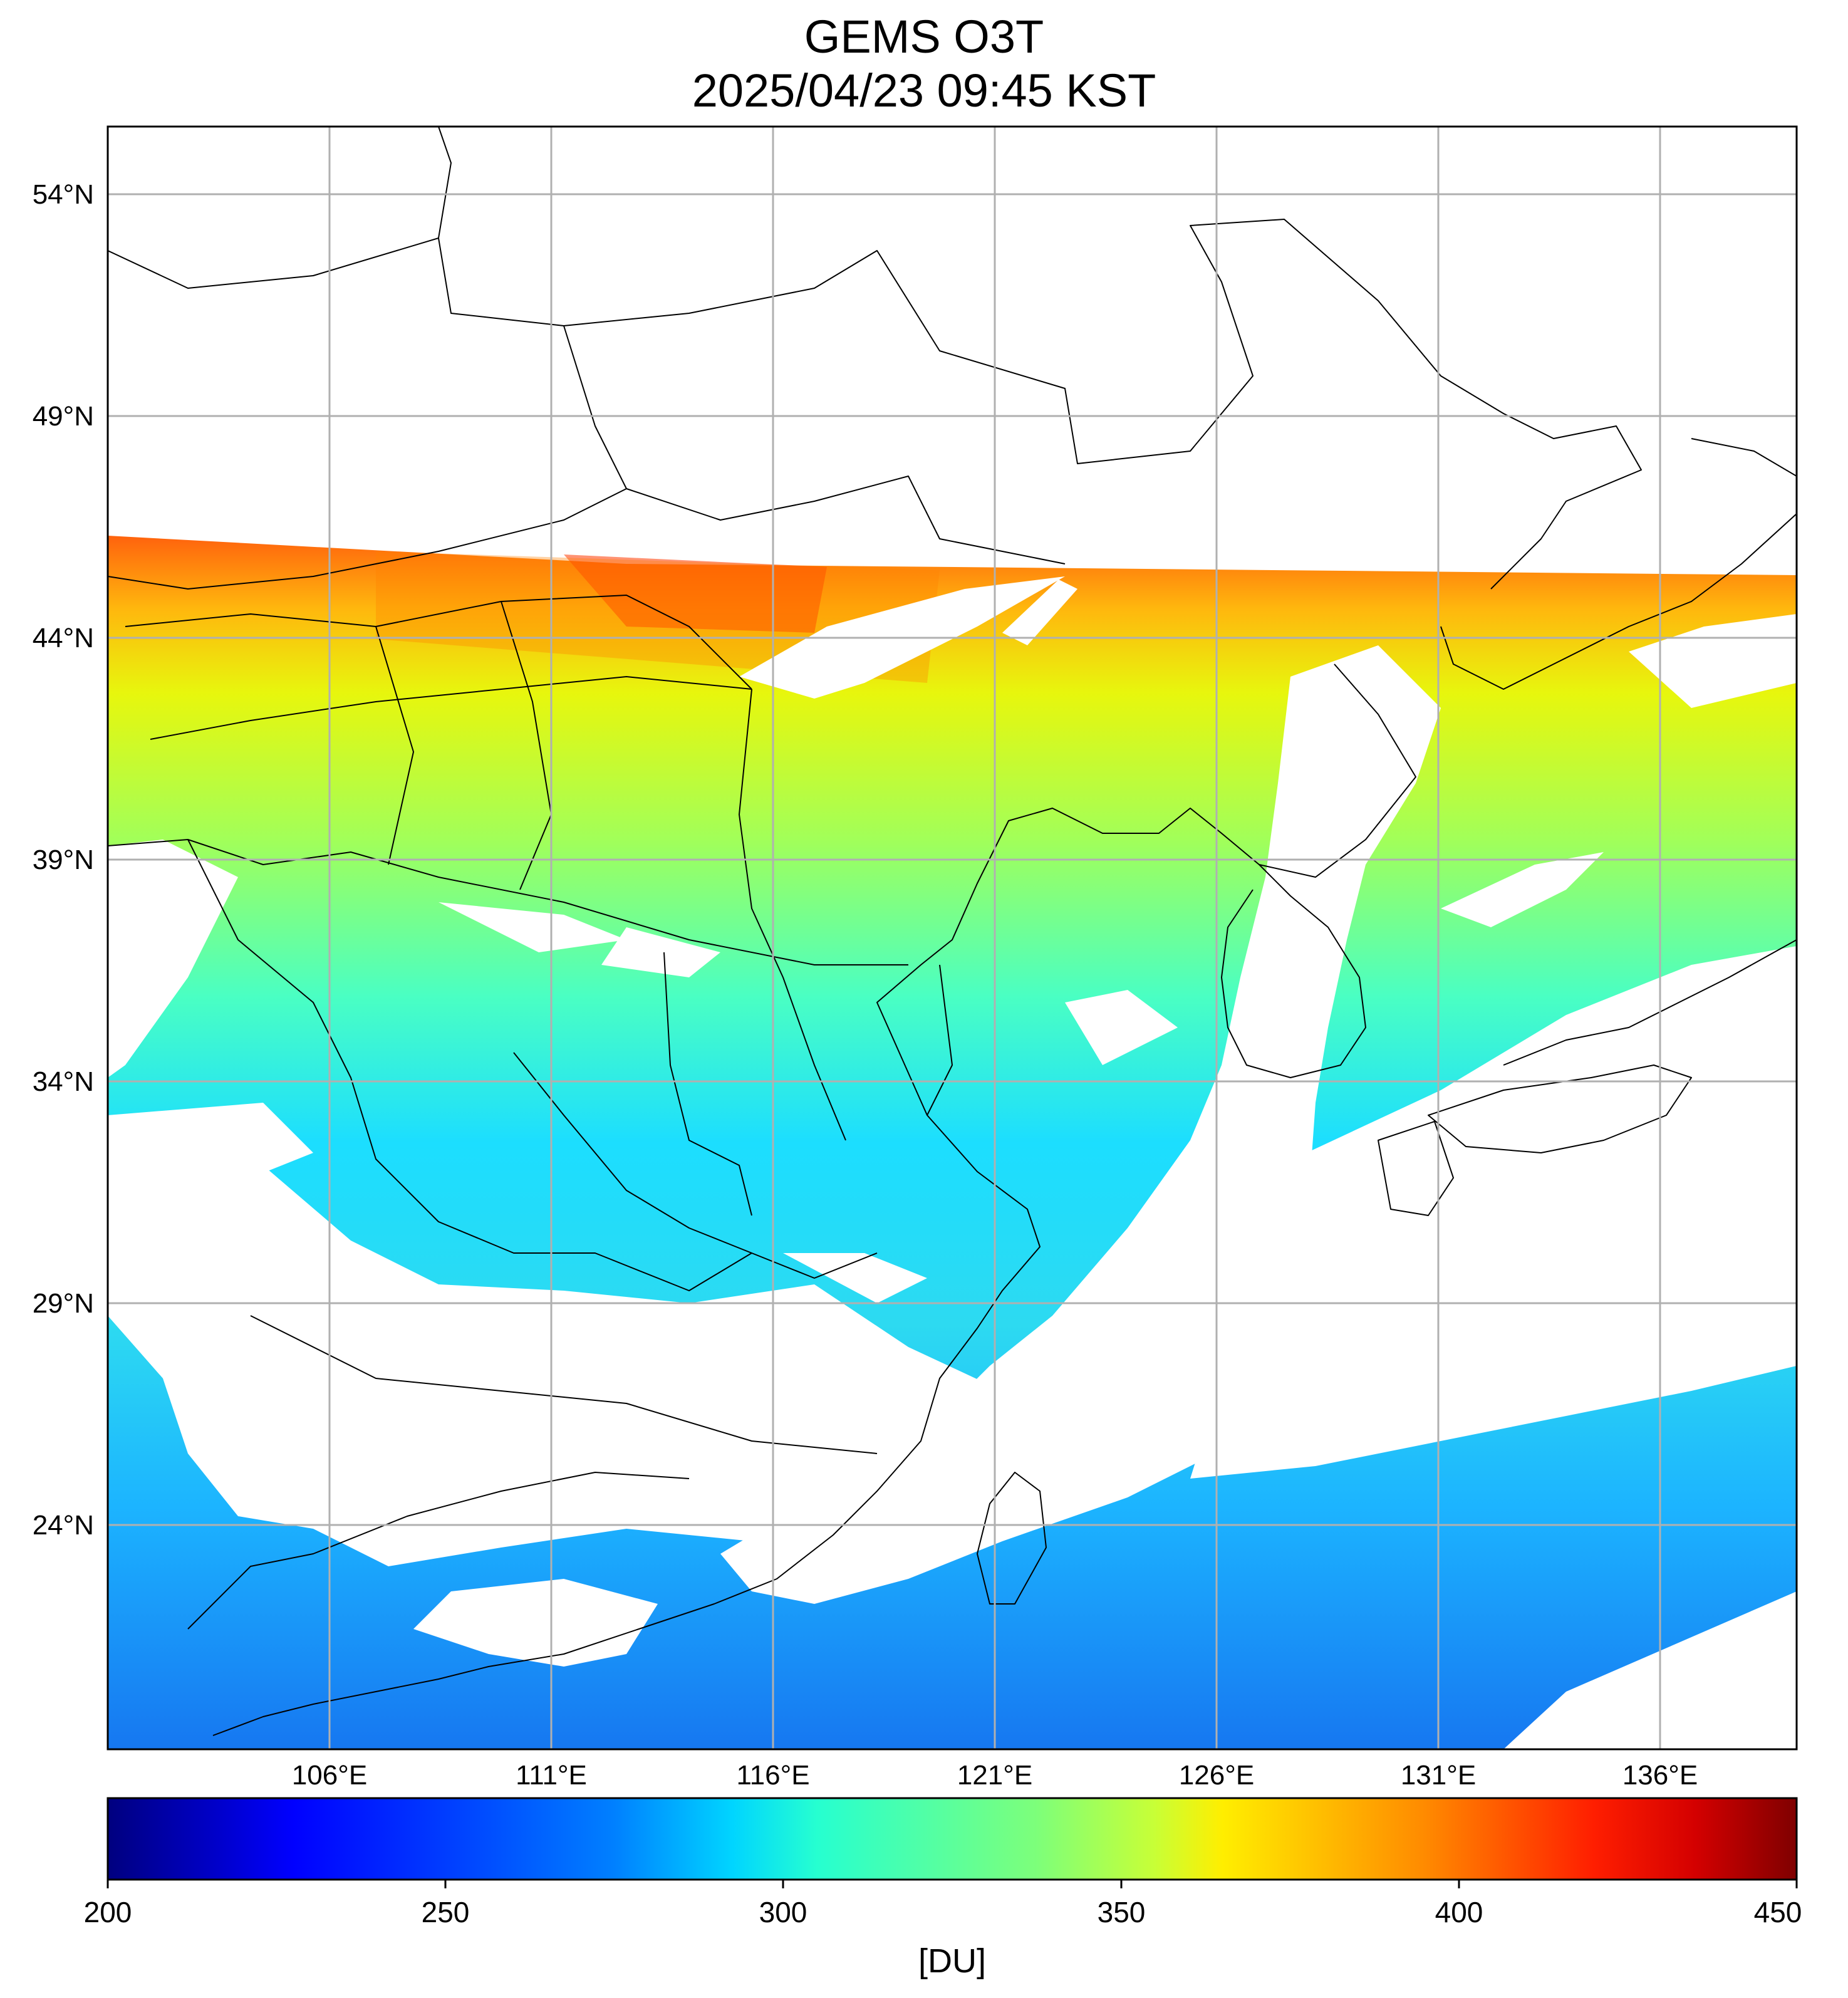 The image size is (1848, 1998). What do you see at coordinates (772, 1776) in the screenshot?
I see `lon-label: 116°E` at bounding box center [772, 1776].